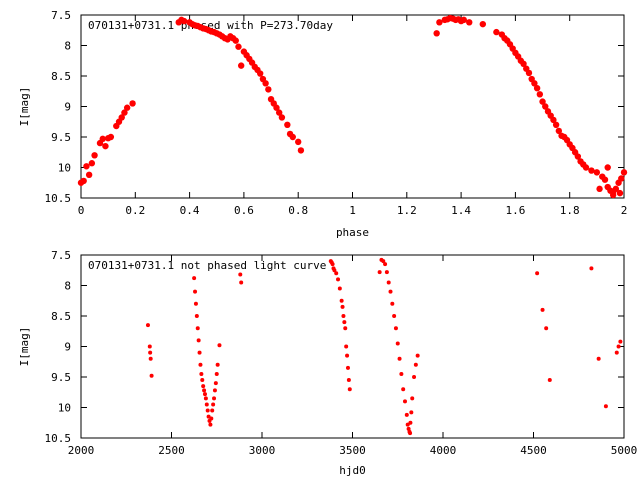 The image size is (640, 480). Describe the element at coordinates (135, 210) in the screenshot. I see `x-tick-label: 0.2` at that location.